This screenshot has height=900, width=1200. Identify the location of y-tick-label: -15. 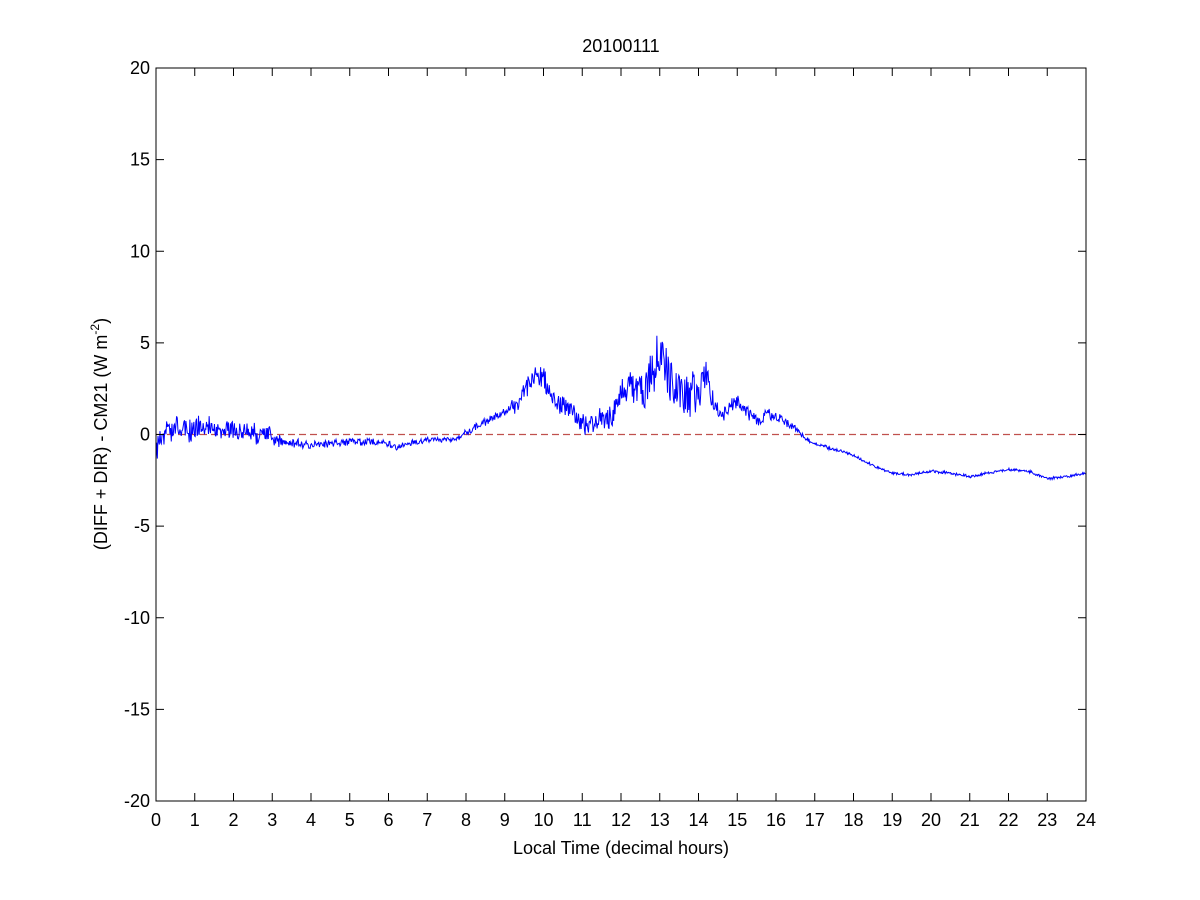
(137, 709).